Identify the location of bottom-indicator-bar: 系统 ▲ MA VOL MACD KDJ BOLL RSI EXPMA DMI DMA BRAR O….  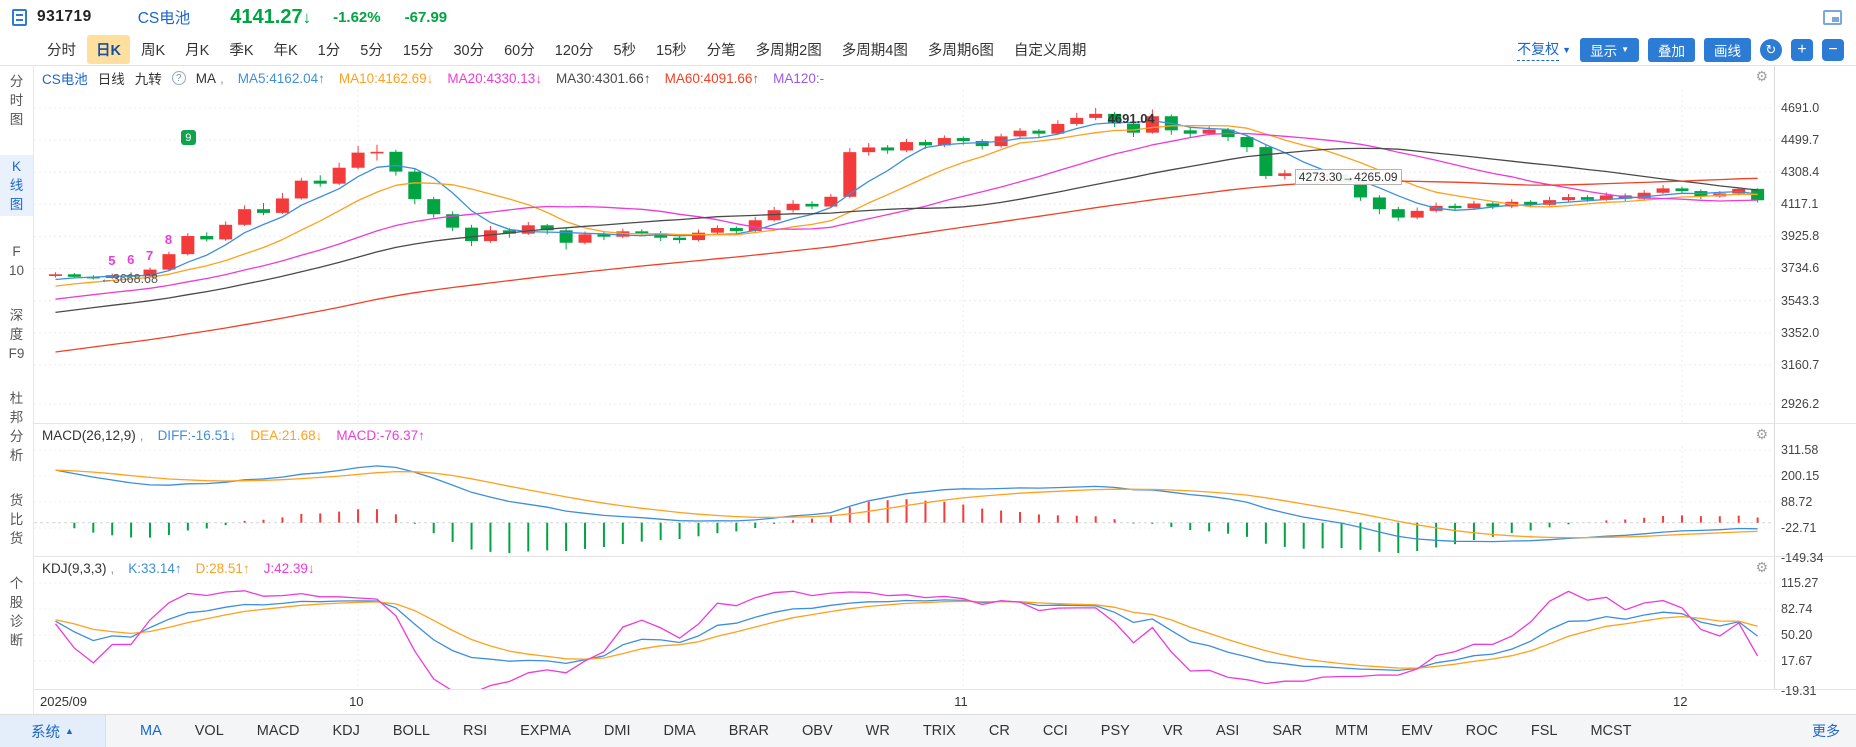
(928, 730).